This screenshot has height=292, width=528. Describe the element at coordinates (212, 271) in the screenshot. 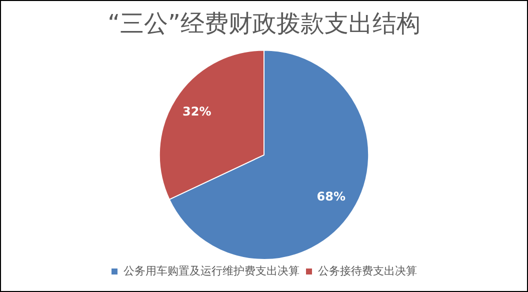

I see `legend-label: 公务用车购置及运行维护费支出决算` at that location.